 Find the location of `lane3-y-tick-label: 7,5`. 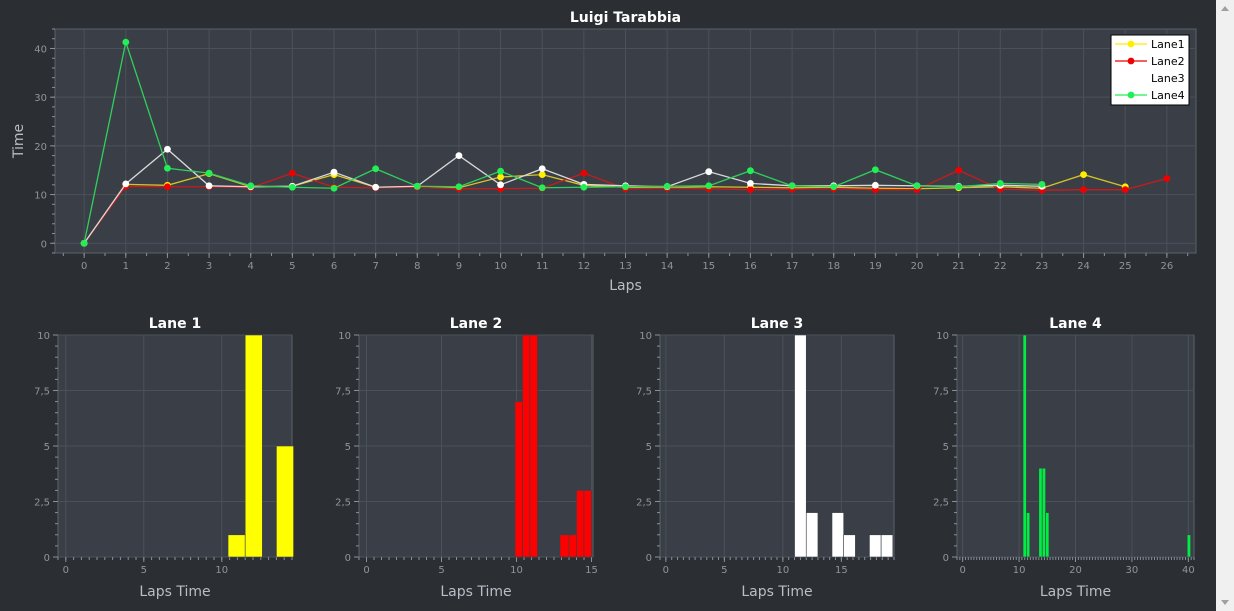

lane3-y-tick-label: 7,5 is located at coordinates (644, 392).